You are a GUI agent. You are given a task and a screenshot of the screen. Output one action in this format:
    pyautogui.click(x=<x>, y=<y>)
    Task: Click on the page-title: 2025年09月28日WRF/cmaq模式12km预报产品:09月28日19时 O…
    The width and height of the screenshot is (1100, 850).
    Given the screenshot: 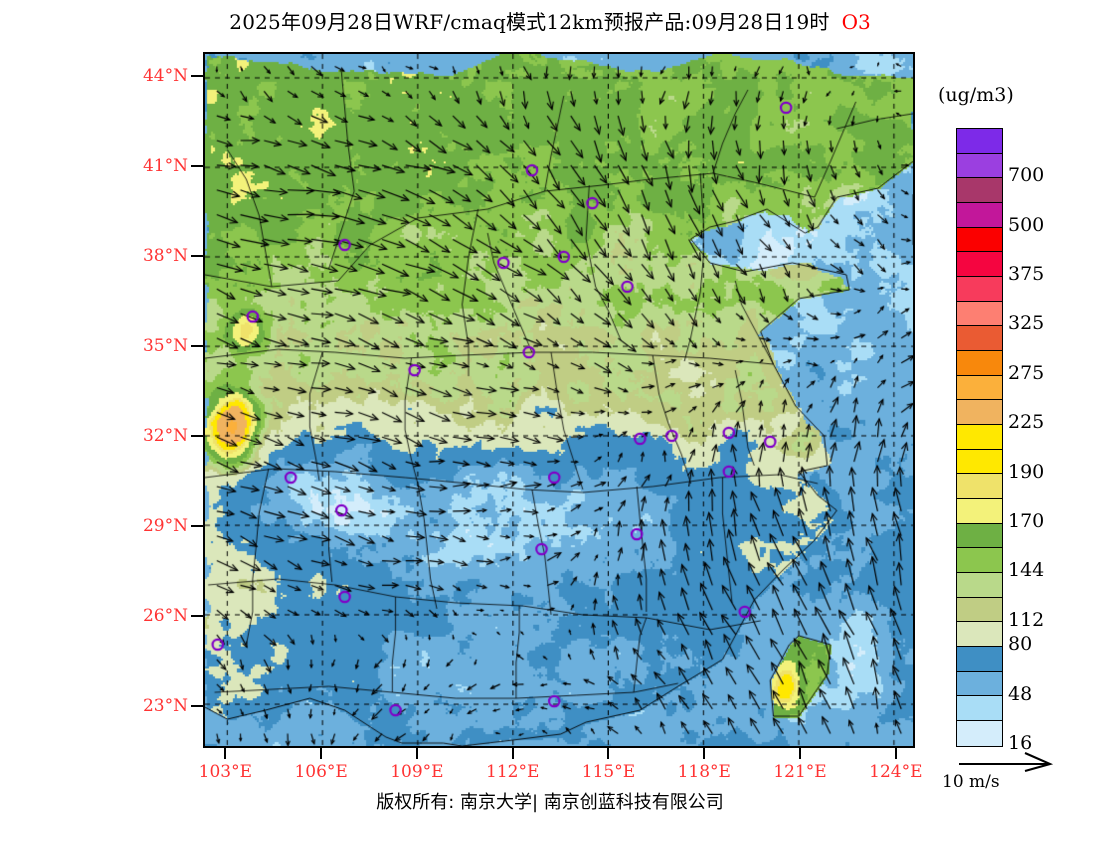 What is the action you would take?
    pyautogui.click(x=550, y=20)
    